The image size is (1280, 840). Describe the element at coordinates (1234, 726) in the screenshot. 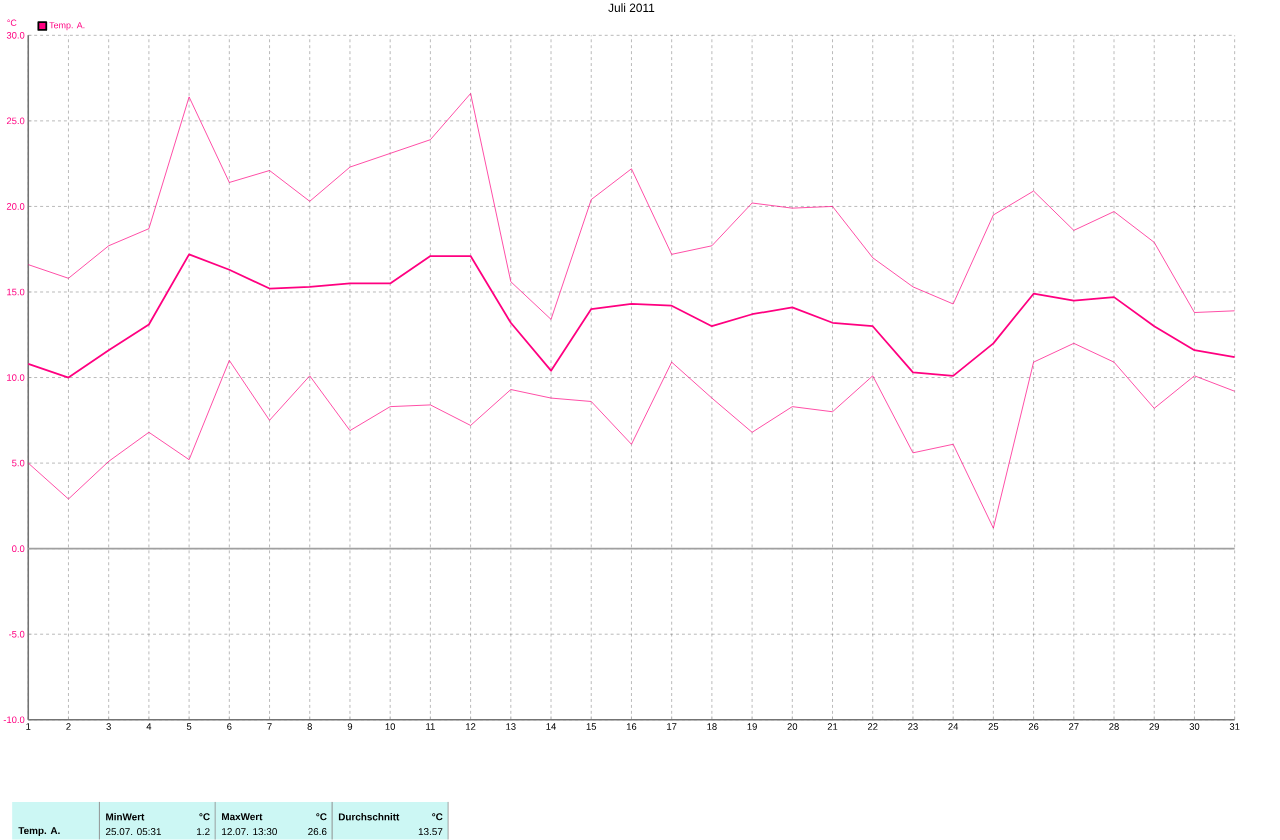

I see `x-tick-label: 31` at that location.